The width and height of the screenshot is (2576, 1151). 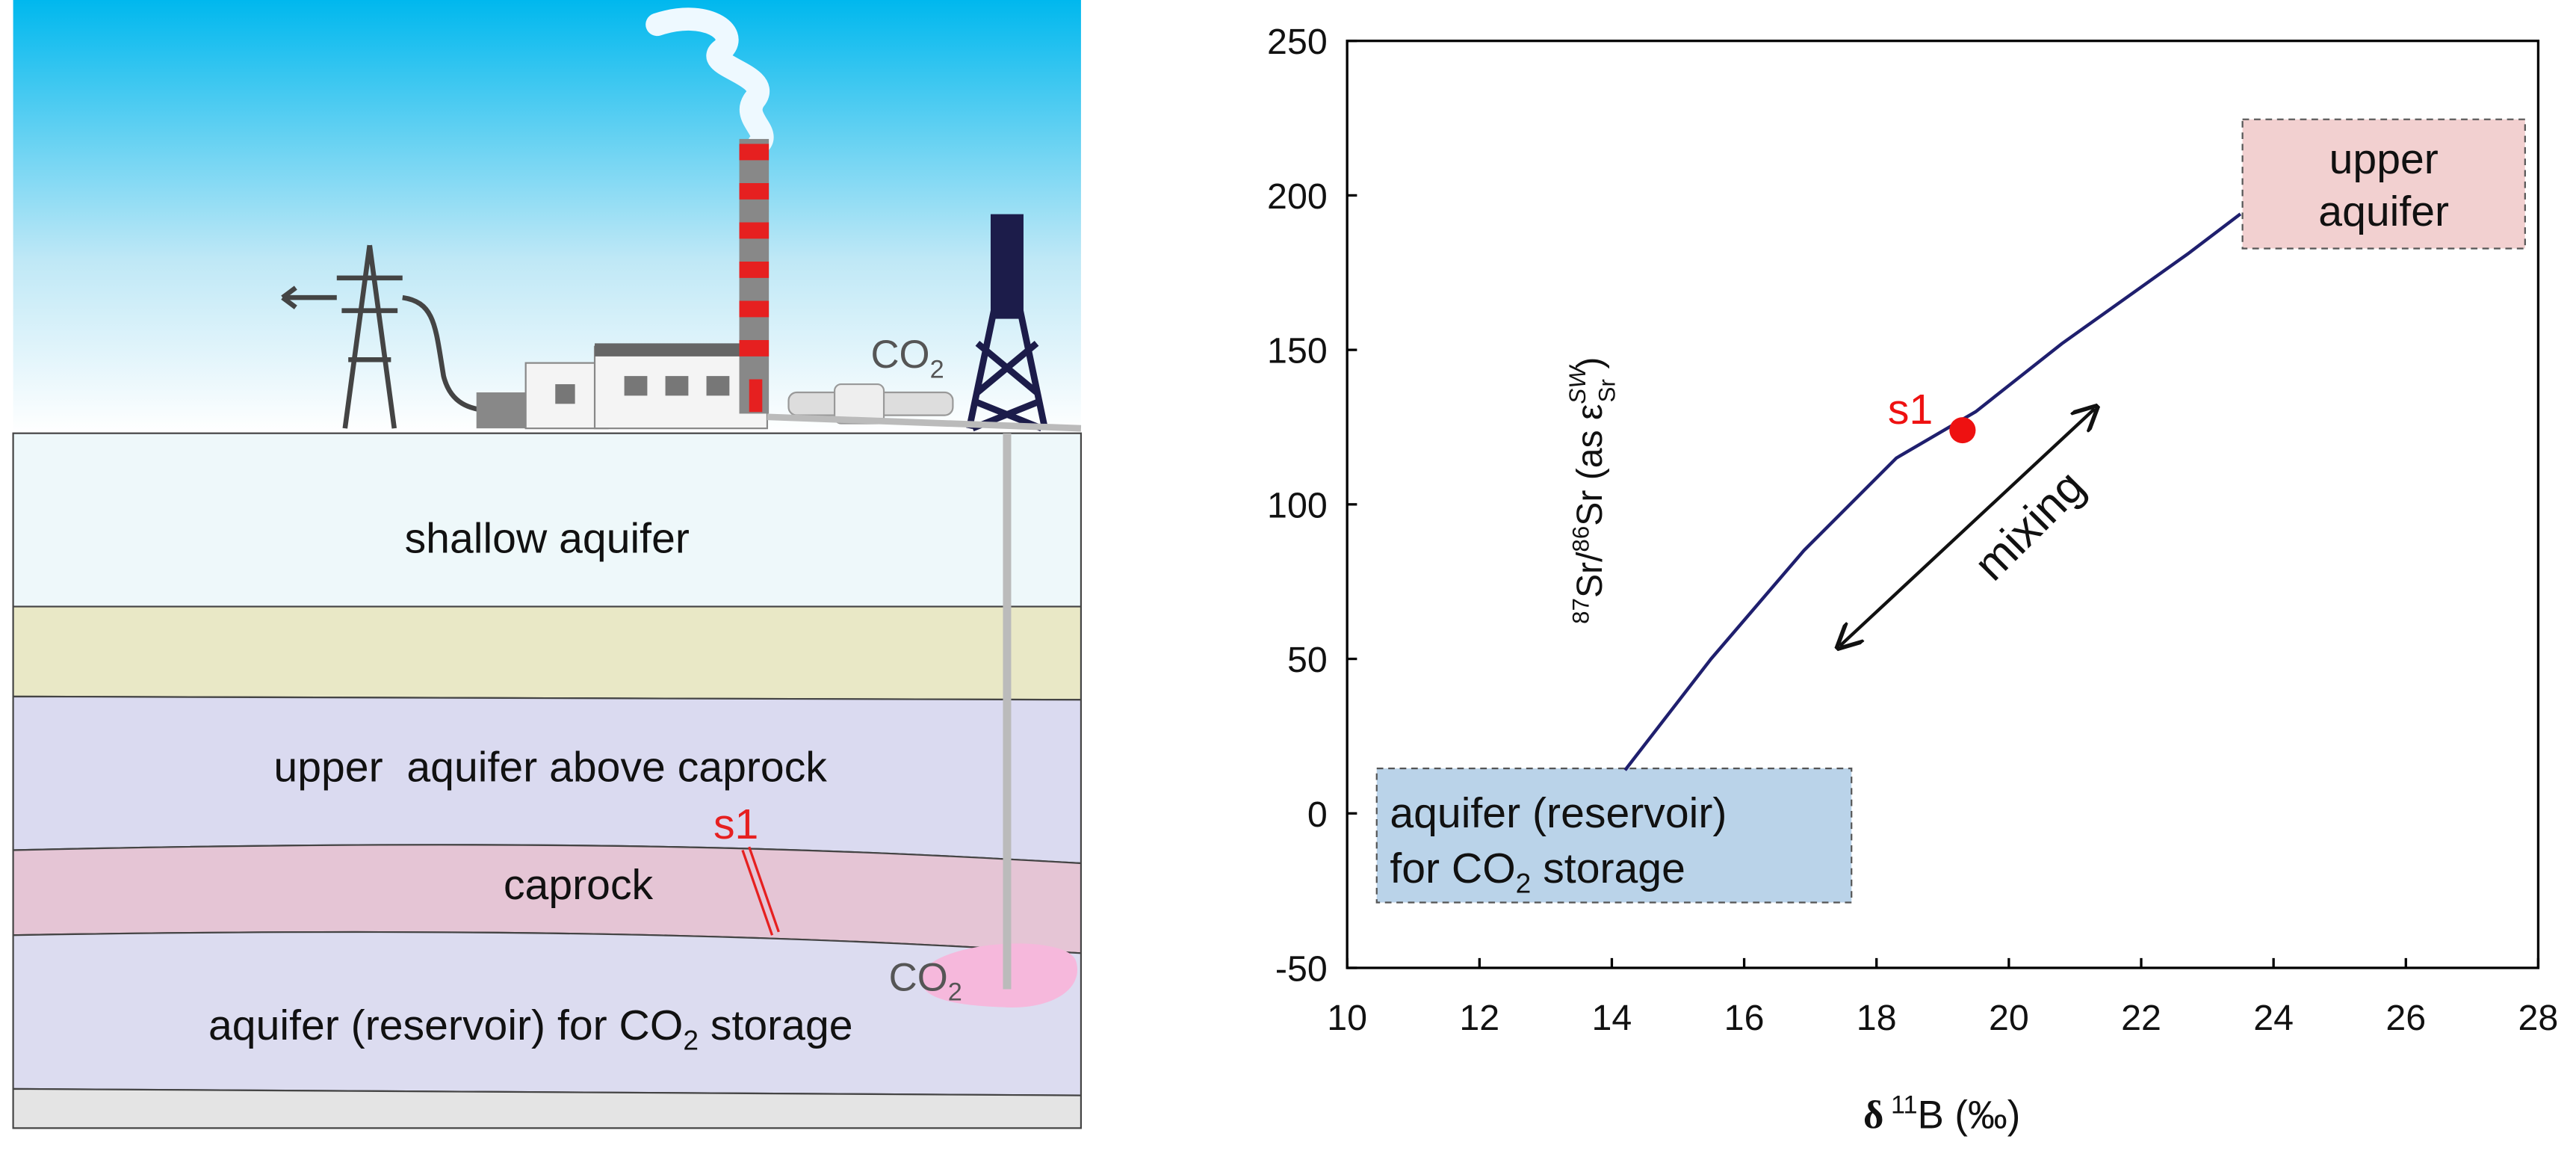 What do you see at coordinates (1941, 1114) in the screenshot?
I see `x-axis-label: δ 11B (‰)` at bounding box center [1941, 1114].